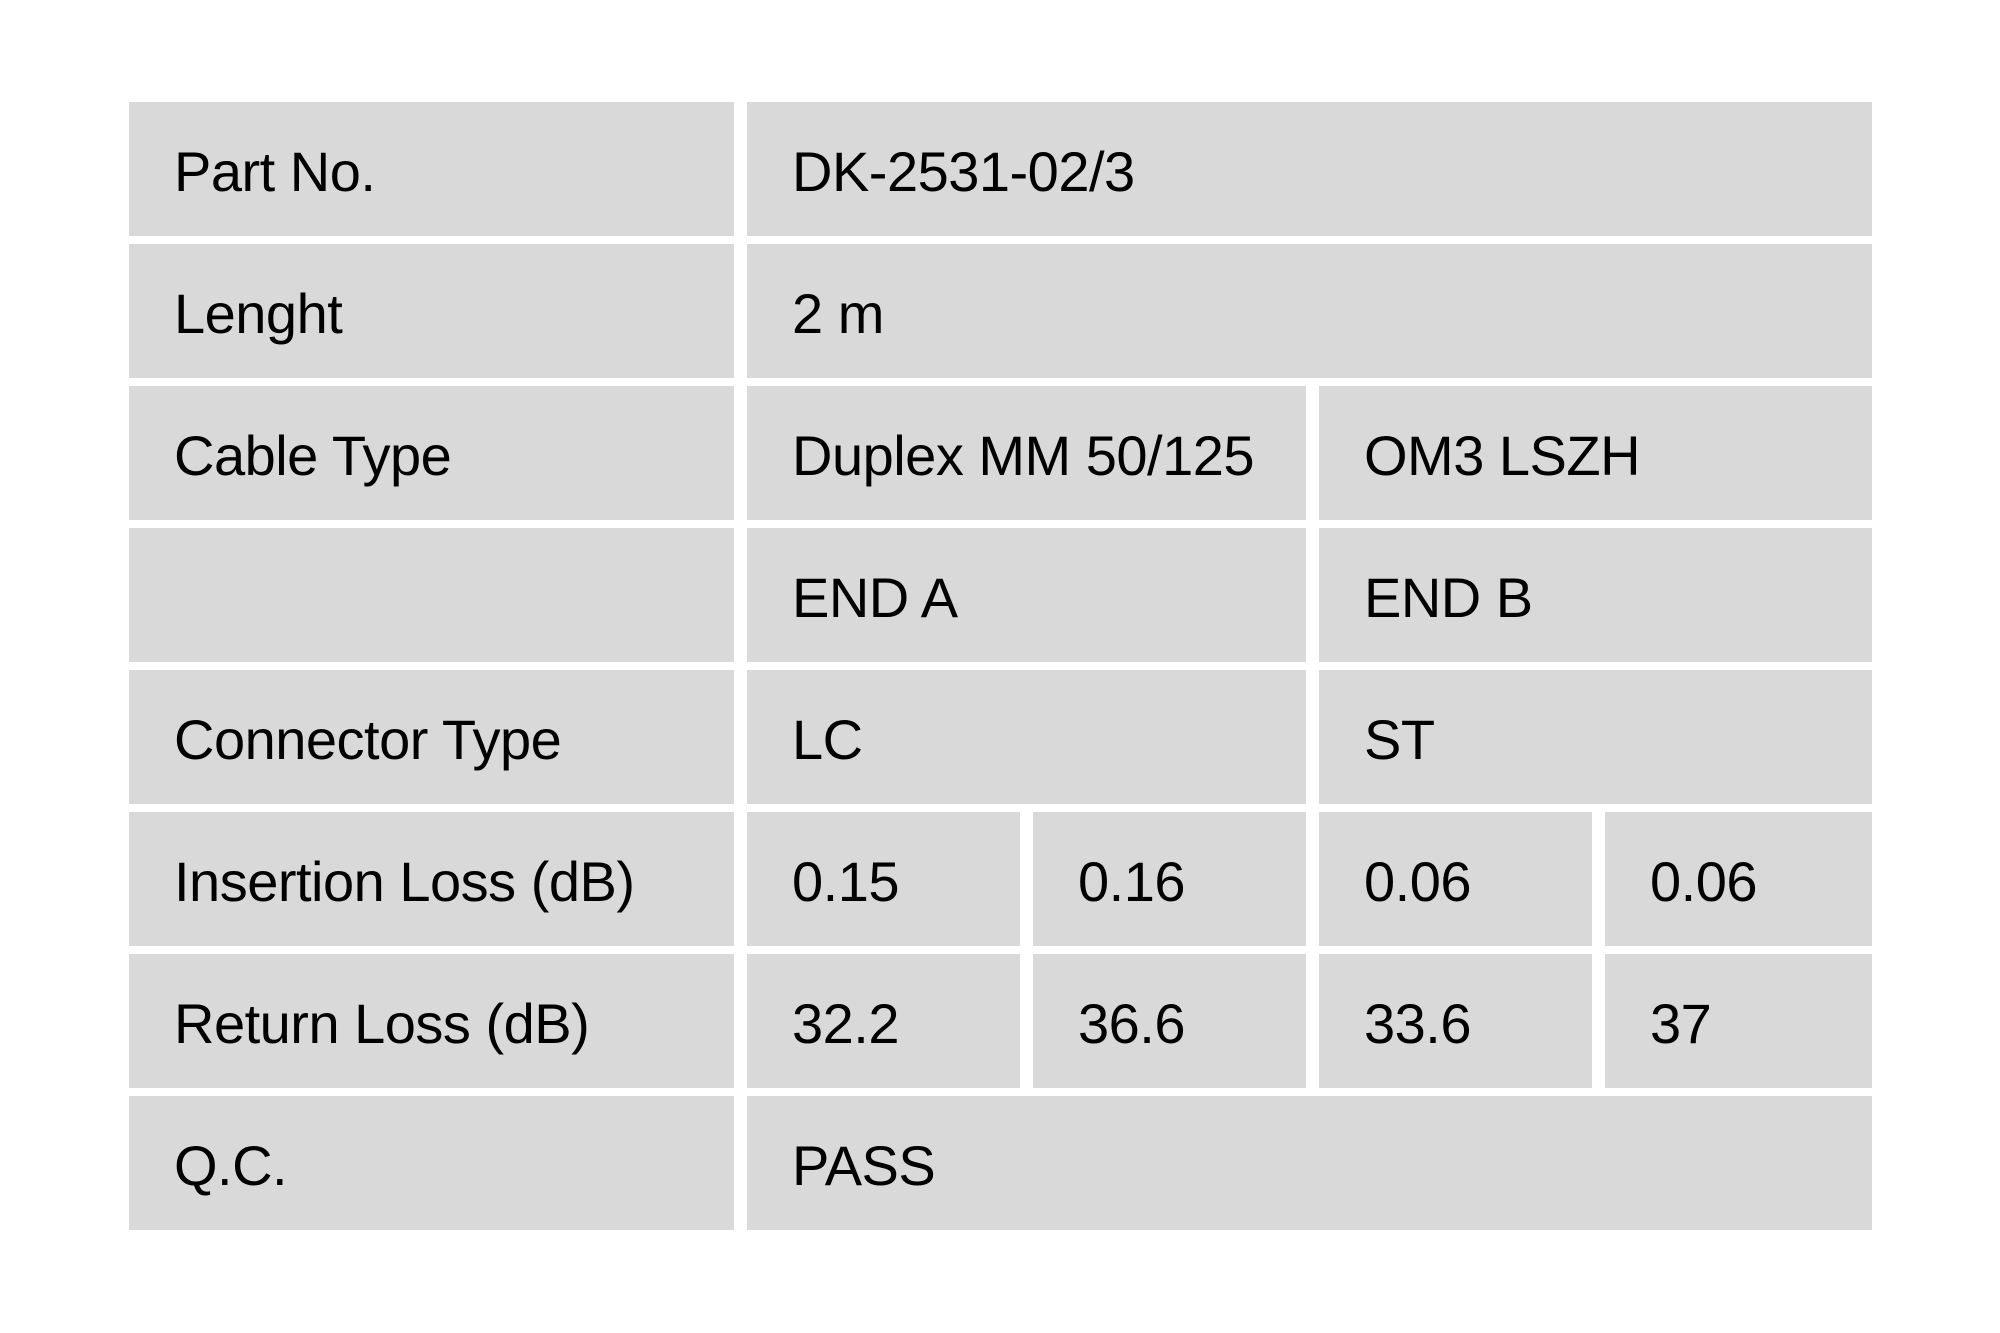  What do you see at coordinates (1026, 595) in the screenshot?
I see `end-a-header-cell: END A` at bounding box center [1026, 595].